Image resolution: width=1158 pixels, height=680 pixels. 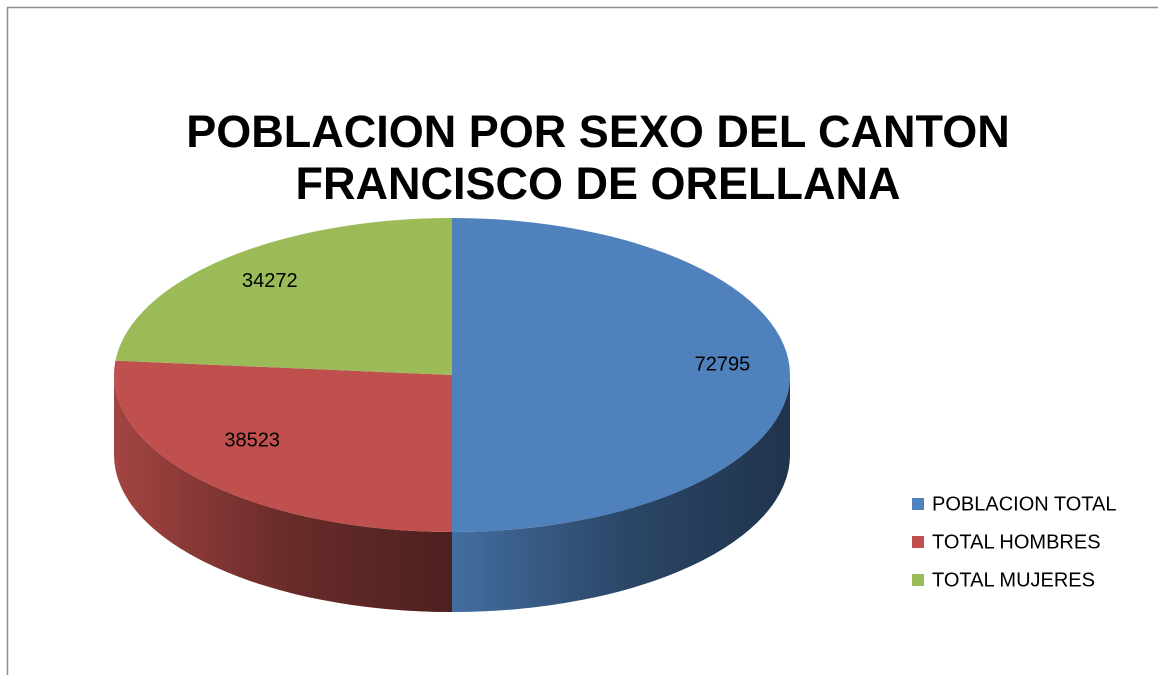 I want to click on legend-label: POBLACION TOTAL, so click(x=1024, y=504).